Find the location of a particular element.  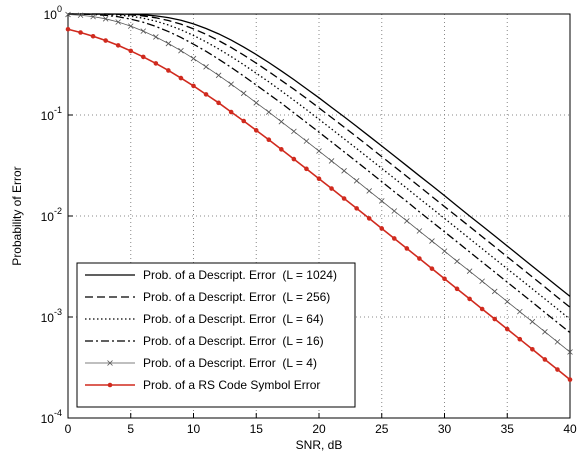

x-tick-label: 15 is located at coordinates (257, 429).